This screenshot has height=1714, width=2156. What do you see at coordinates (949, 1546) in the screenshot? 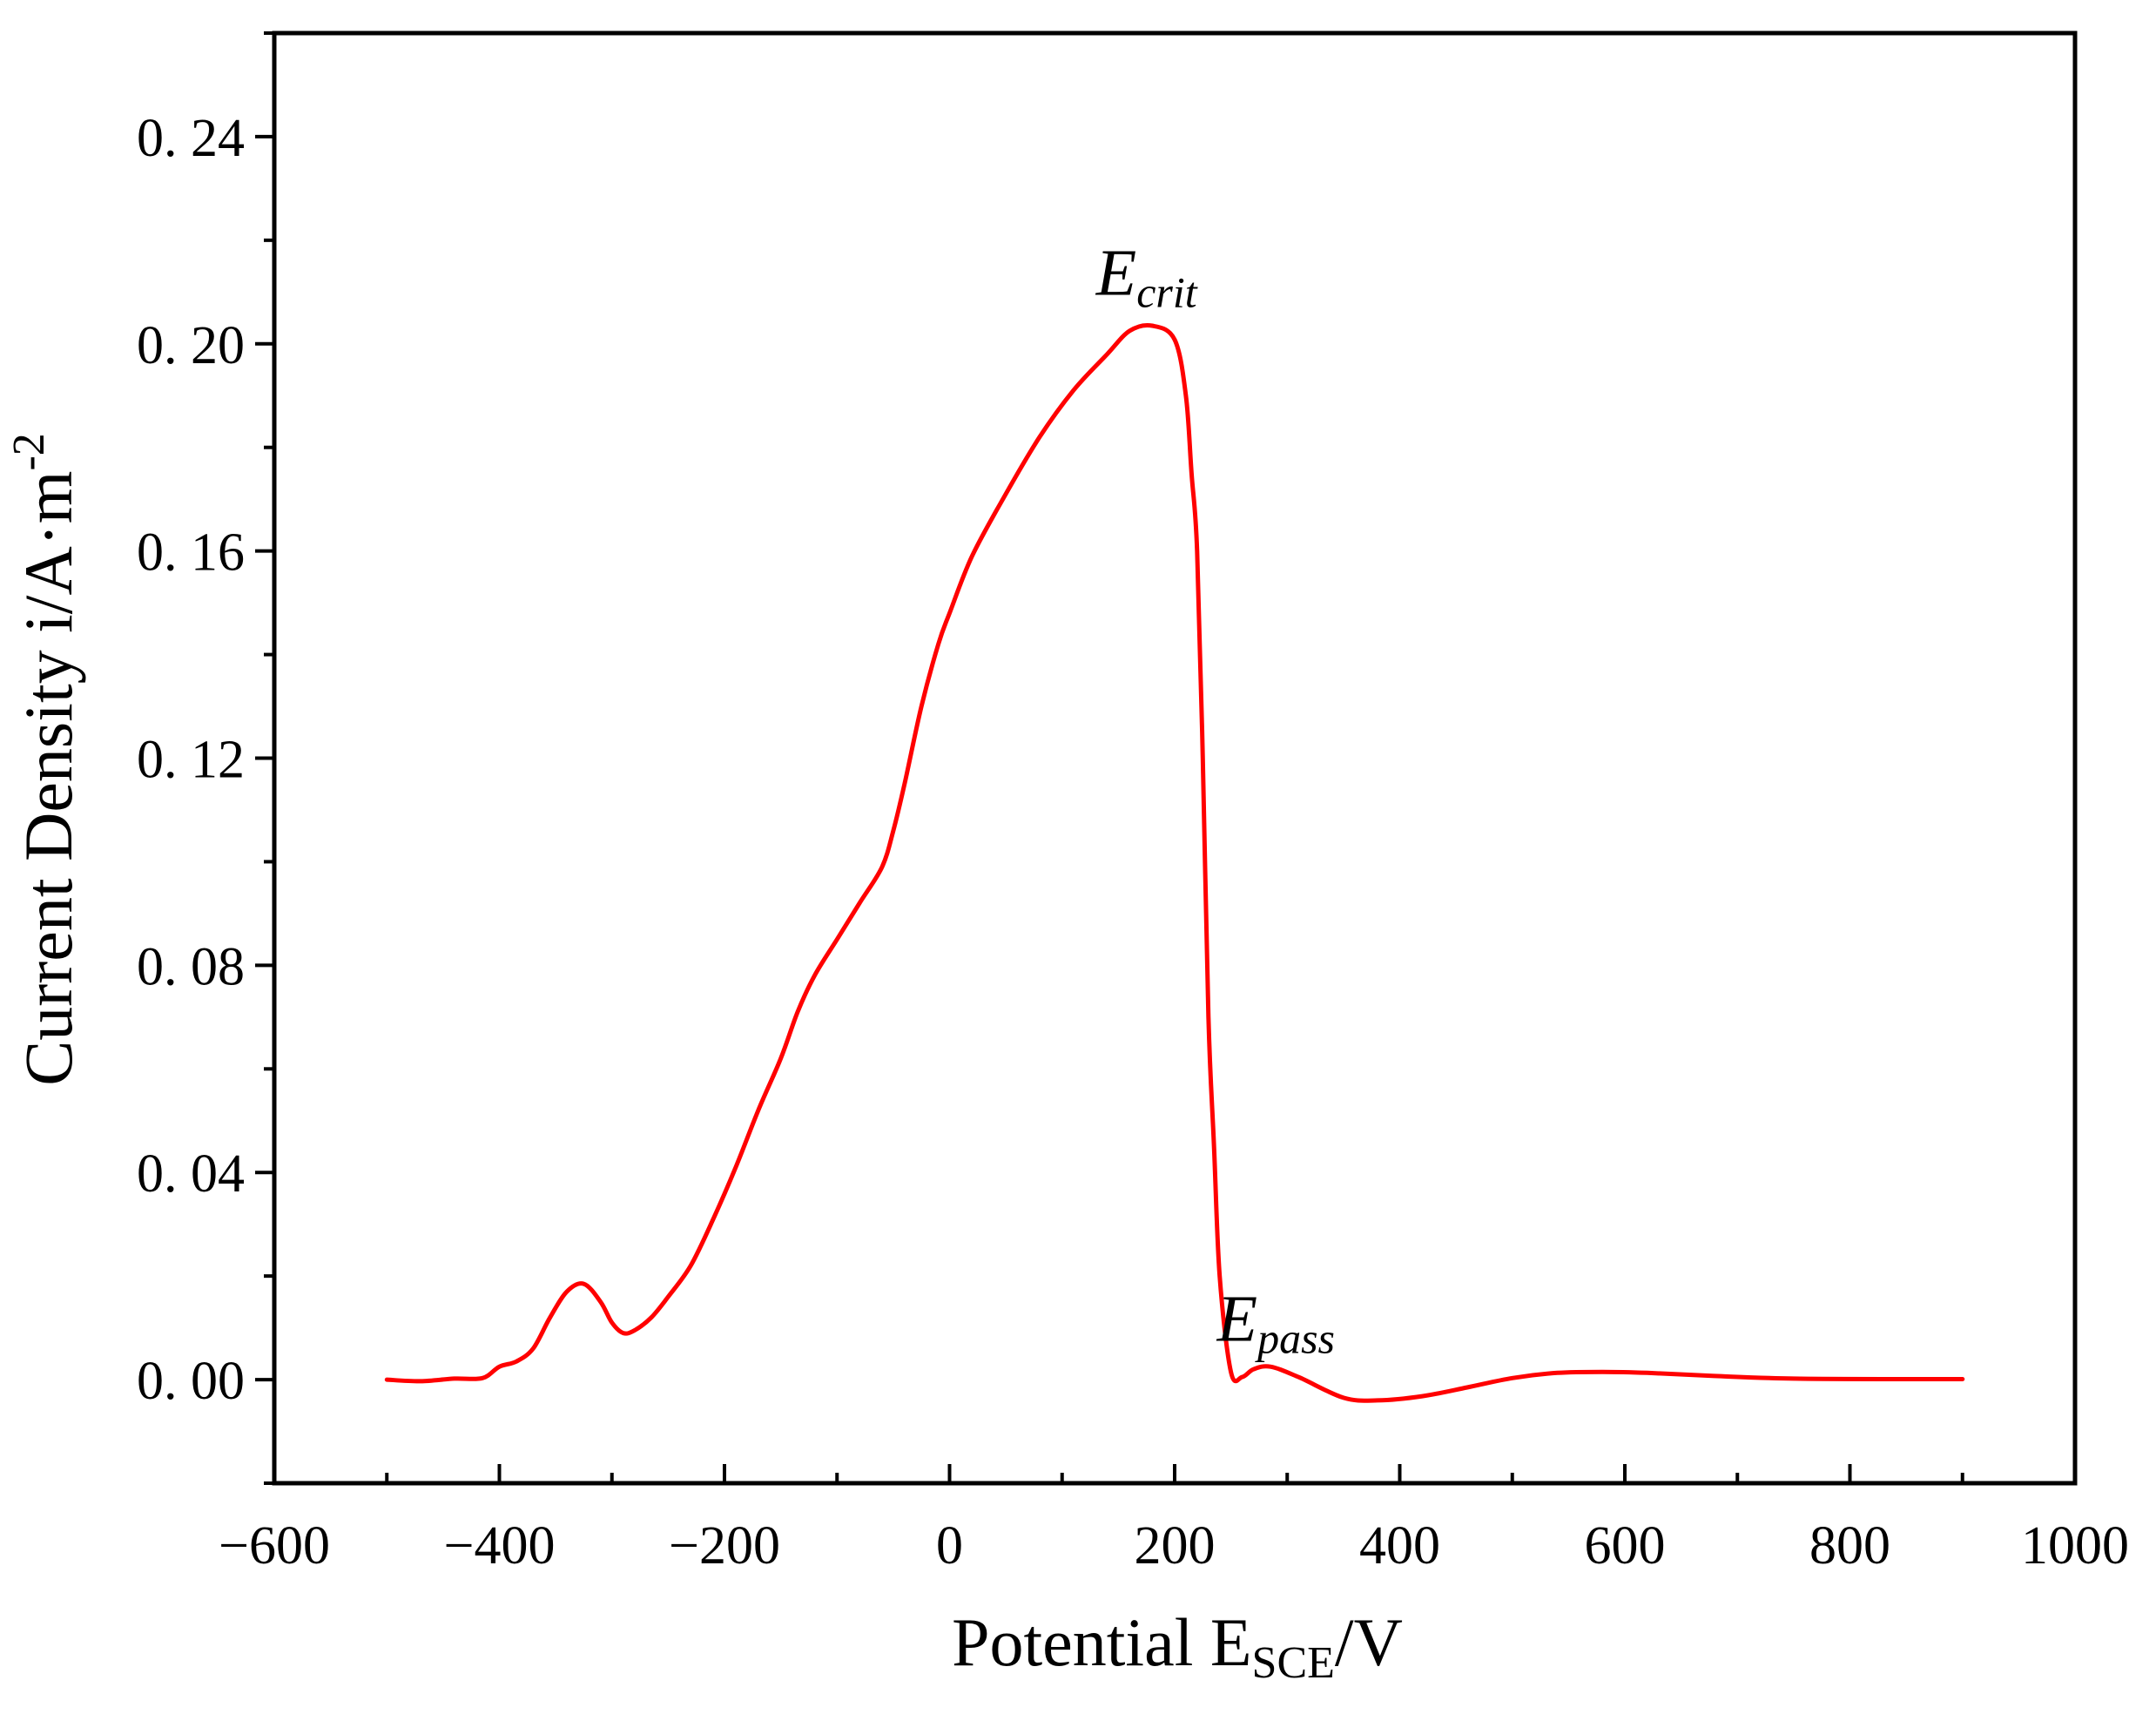
I see `x-tick-label: 0` at bounding box center [949, 1546].